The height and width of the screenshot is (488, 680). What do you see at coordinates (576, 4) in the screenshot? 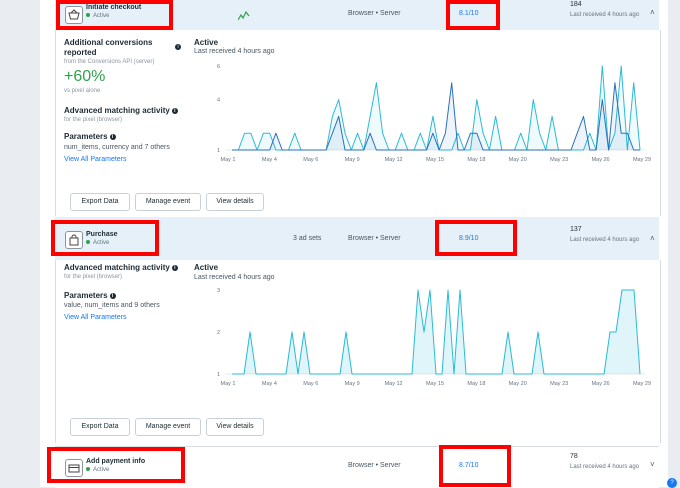
I see `event-count: 184` at bounding box center [576, 4].